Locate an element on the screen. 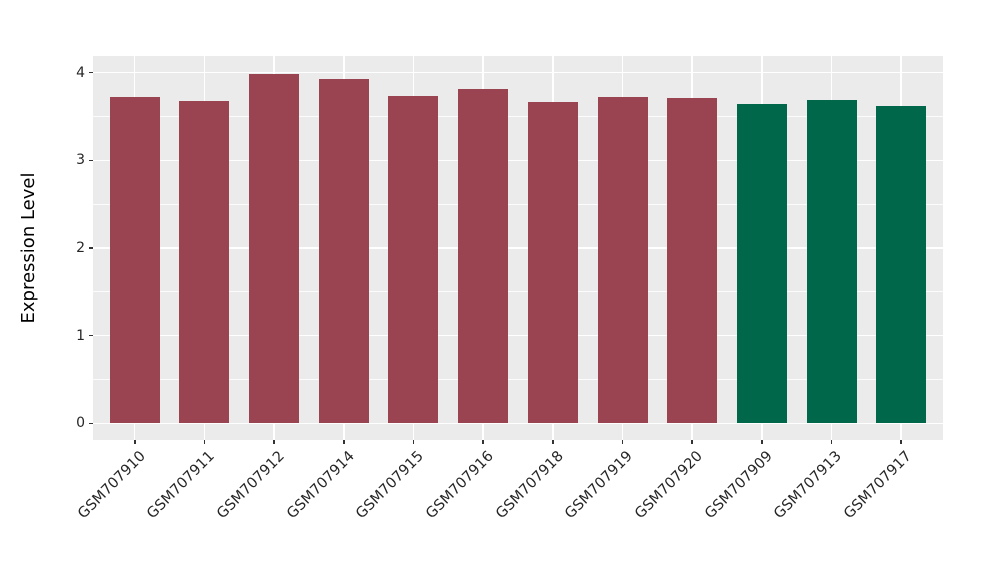  bar-GSM707916 is located at coordinates (483, 256).